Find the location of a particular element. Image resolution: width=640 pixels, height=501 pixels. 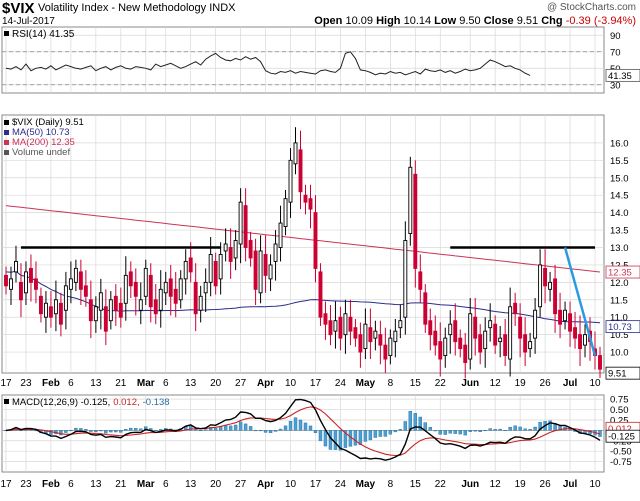

price-tick-label: 10.5 is located at coordinates (619, 335).